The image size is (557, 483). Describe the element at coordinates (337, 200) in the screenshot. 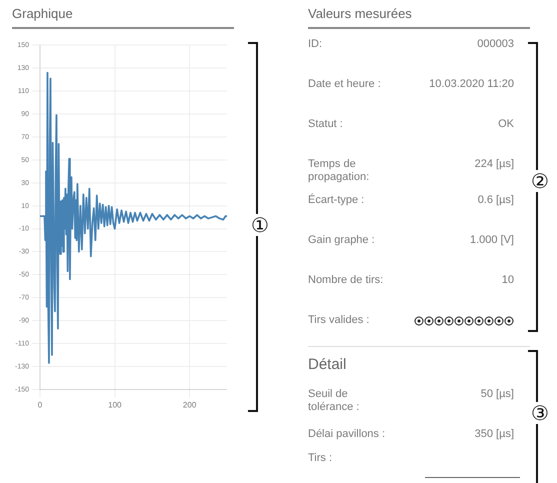

I see `text: Écart-type :` at that location.